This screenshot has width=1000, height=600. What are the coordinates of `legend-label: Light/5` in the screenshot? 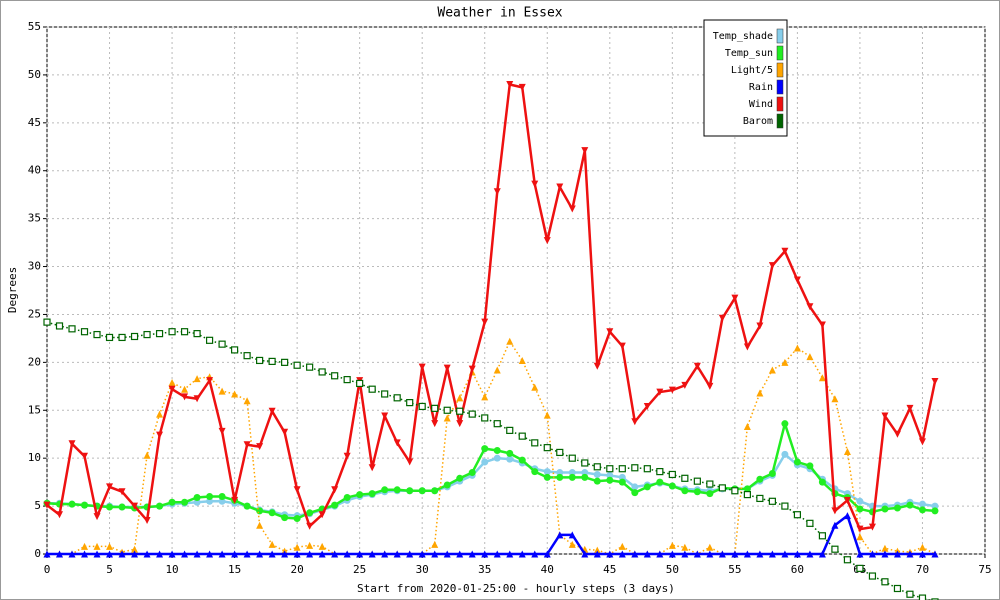 It's located at (752, 70).